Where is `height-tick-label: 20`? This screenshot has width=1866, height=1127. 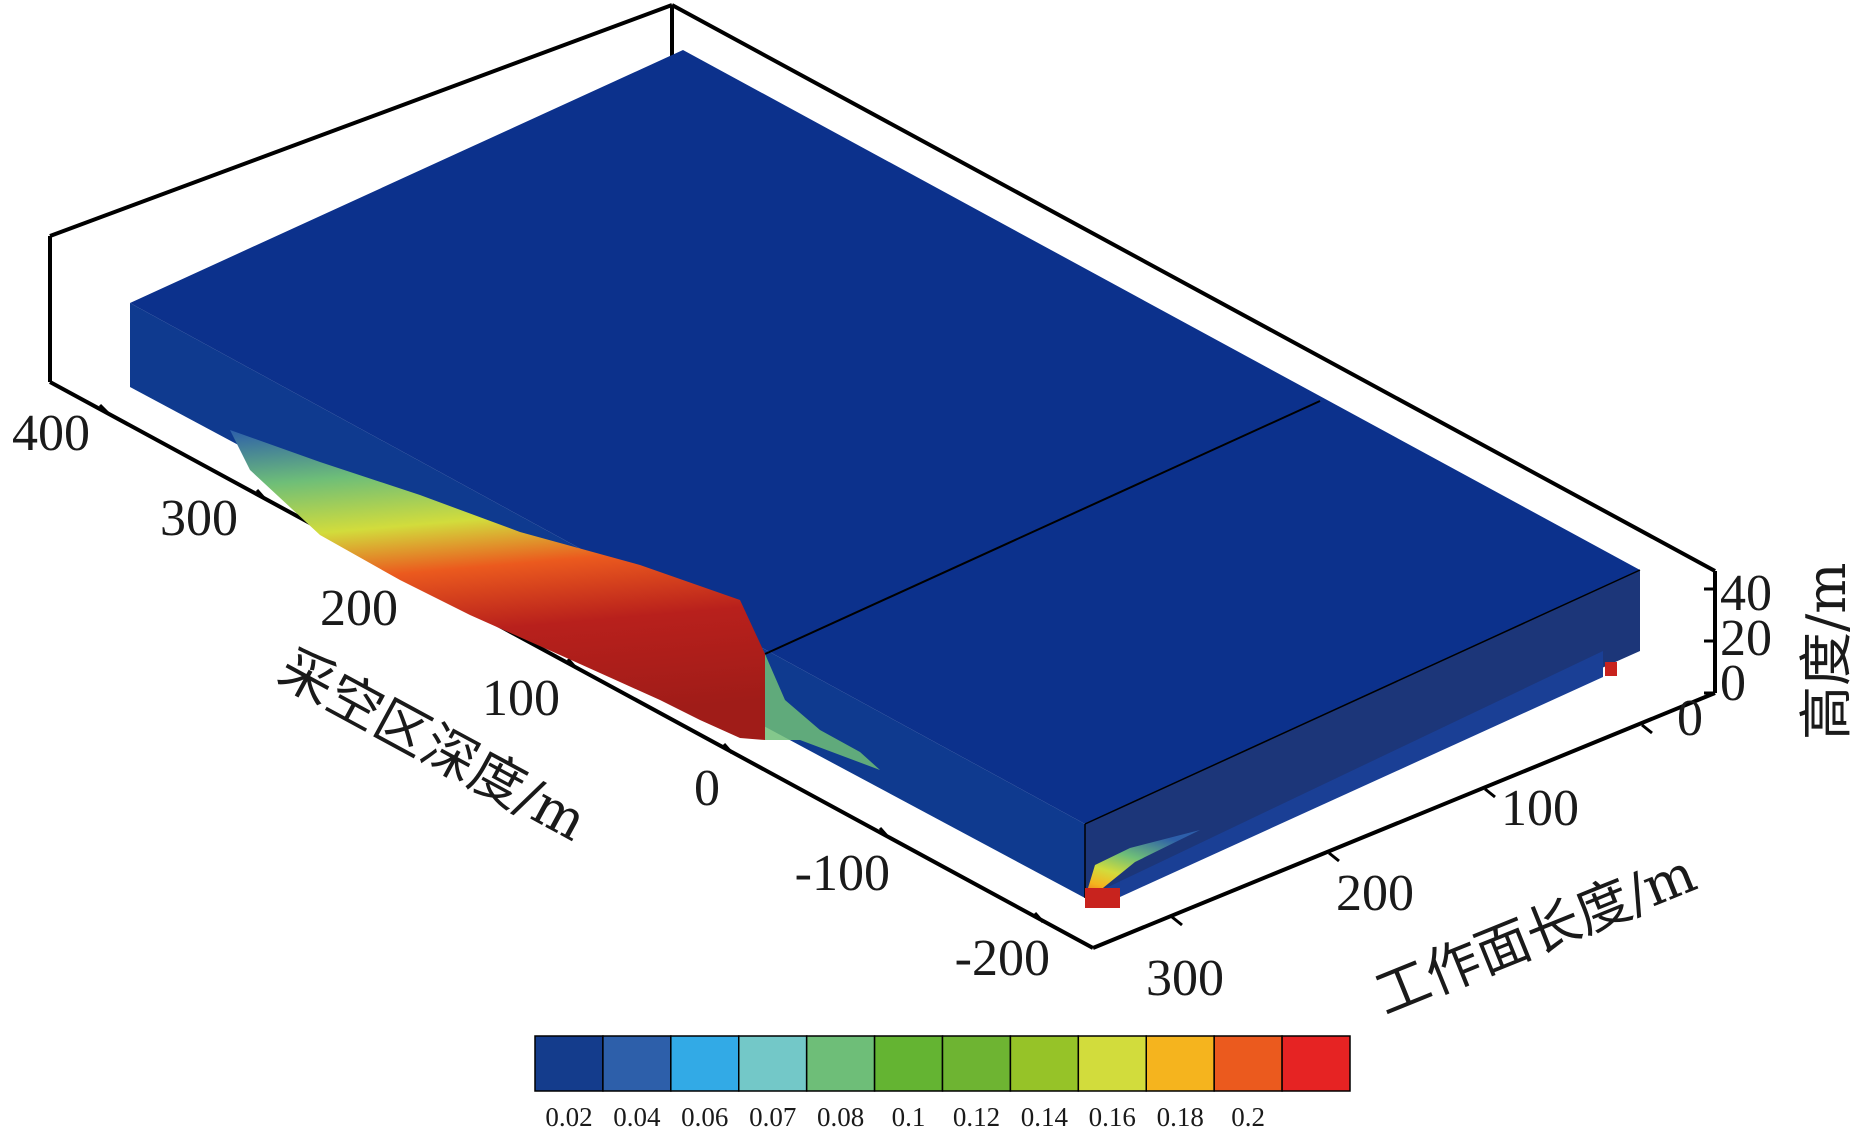 height-tick-label: 20 is located at coordinates (1746, 638).